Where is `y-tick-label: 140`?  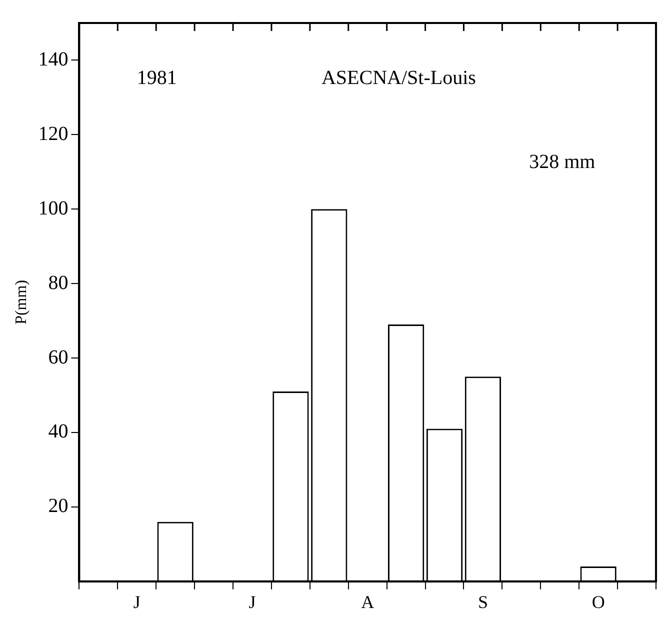 y-tick-label: 140 is located at coordinates (53, 59).